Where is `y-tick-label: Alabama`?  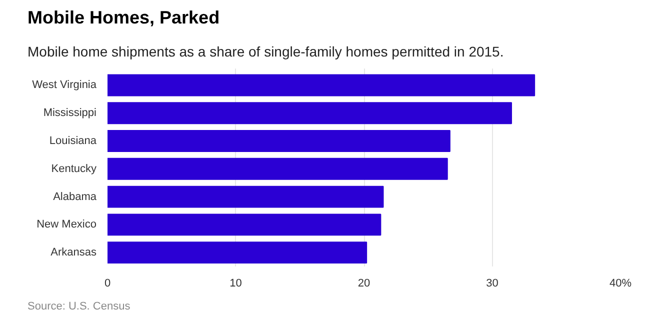
y-tick-label: Alabama is located at coordinates (75, 196).